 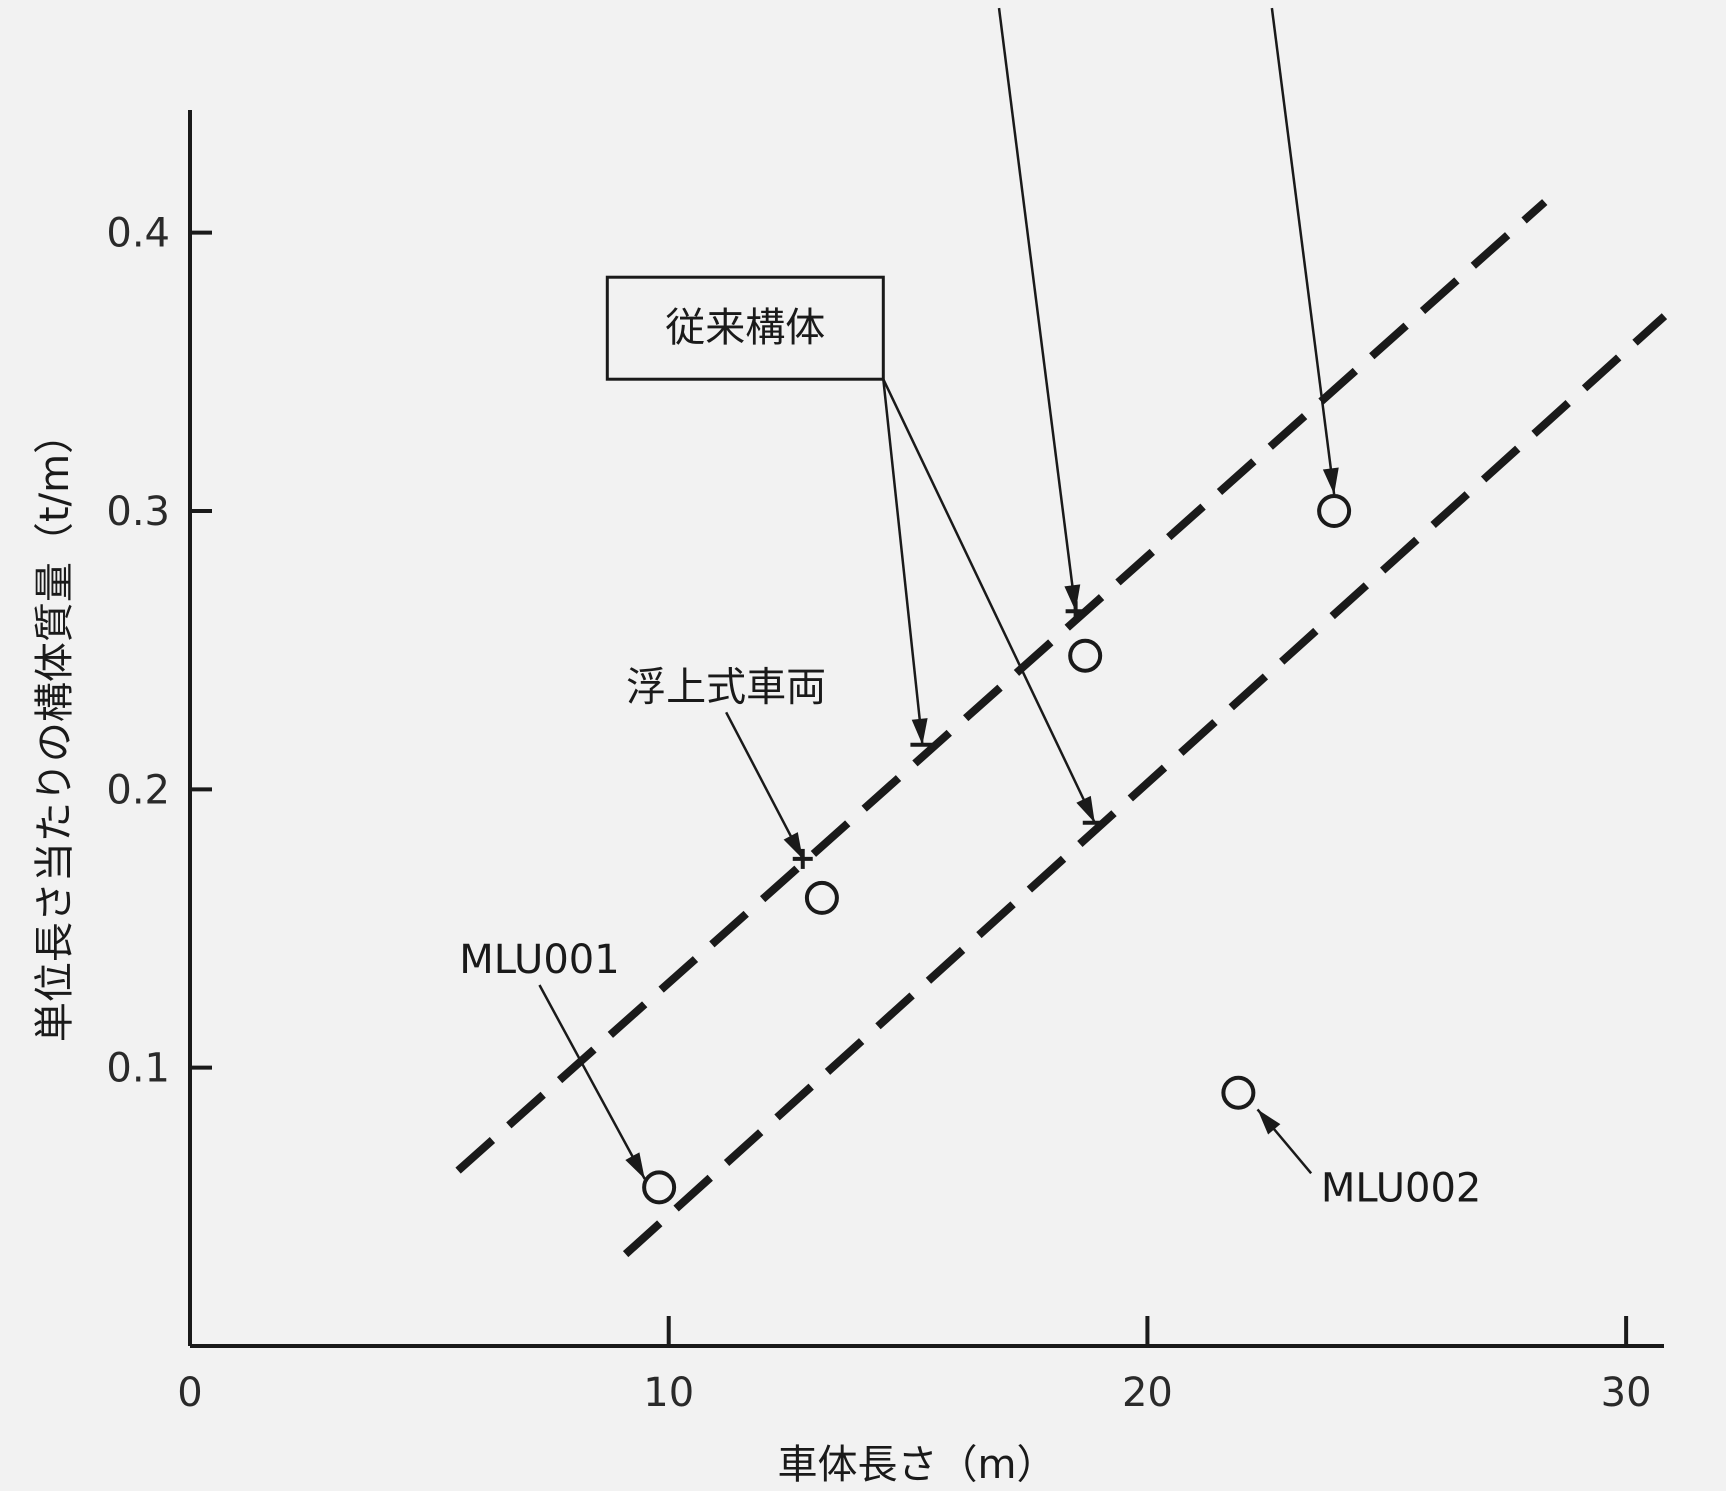 I want to click on annotation-label: MLU002, so click(x=1401, y=1188).